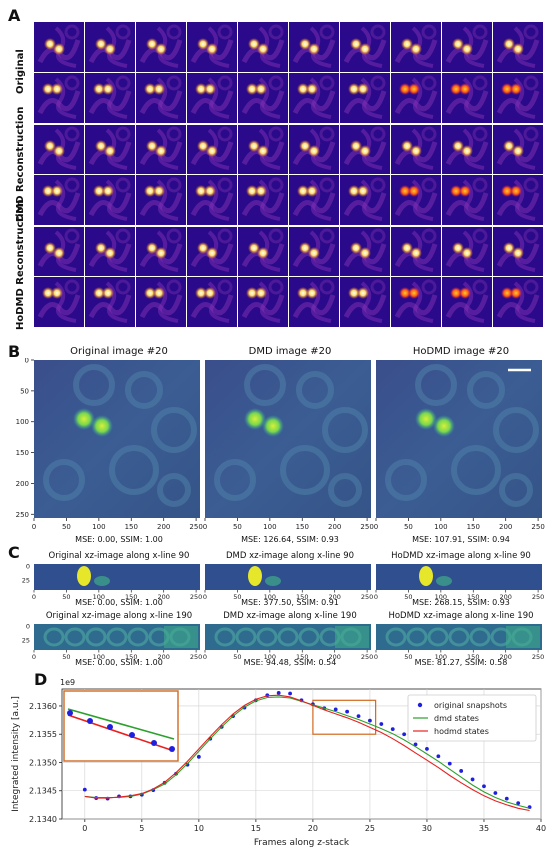 The image size is (550, 851). I want to click on legend-label: hodmd states, so click(461, 731).